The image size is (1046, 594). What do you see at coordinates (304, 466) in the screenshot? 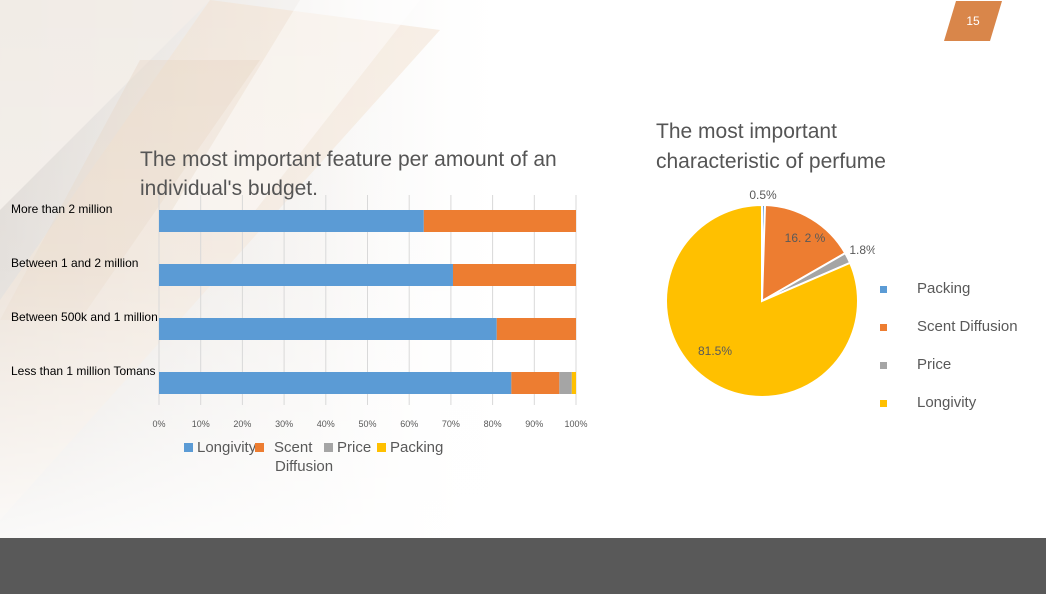
I see `legend-label-line2: Diffusion` at bounding box center [304, 466].